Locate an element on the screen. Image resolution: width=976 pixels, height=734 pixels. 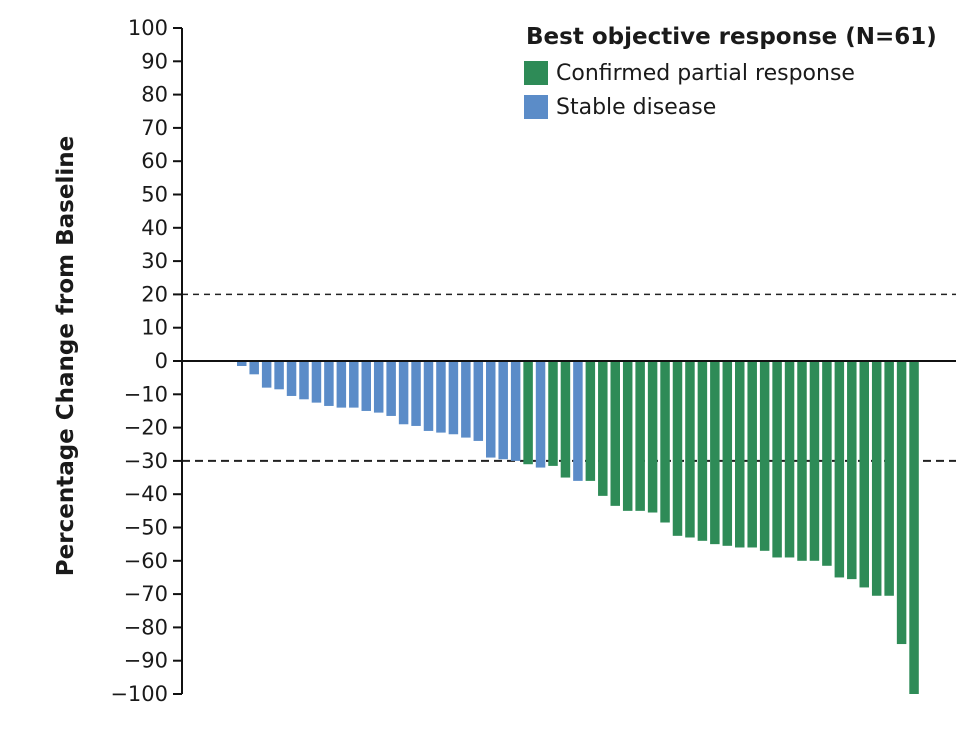
y-tick-label: −70 is located at coordinates (146, 594).